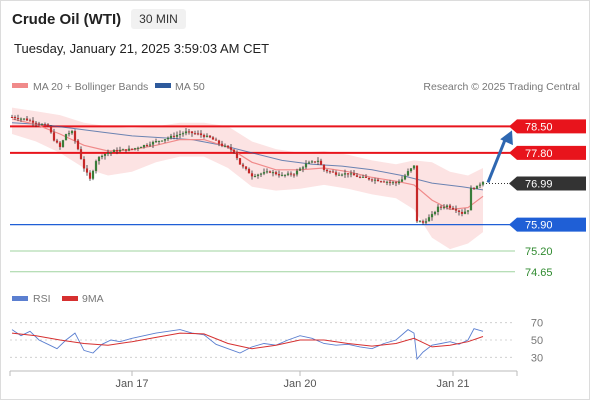  I want to click on x-axis-ticks: Jan 17 Jan 20 Jan 21, so click(263, 380).